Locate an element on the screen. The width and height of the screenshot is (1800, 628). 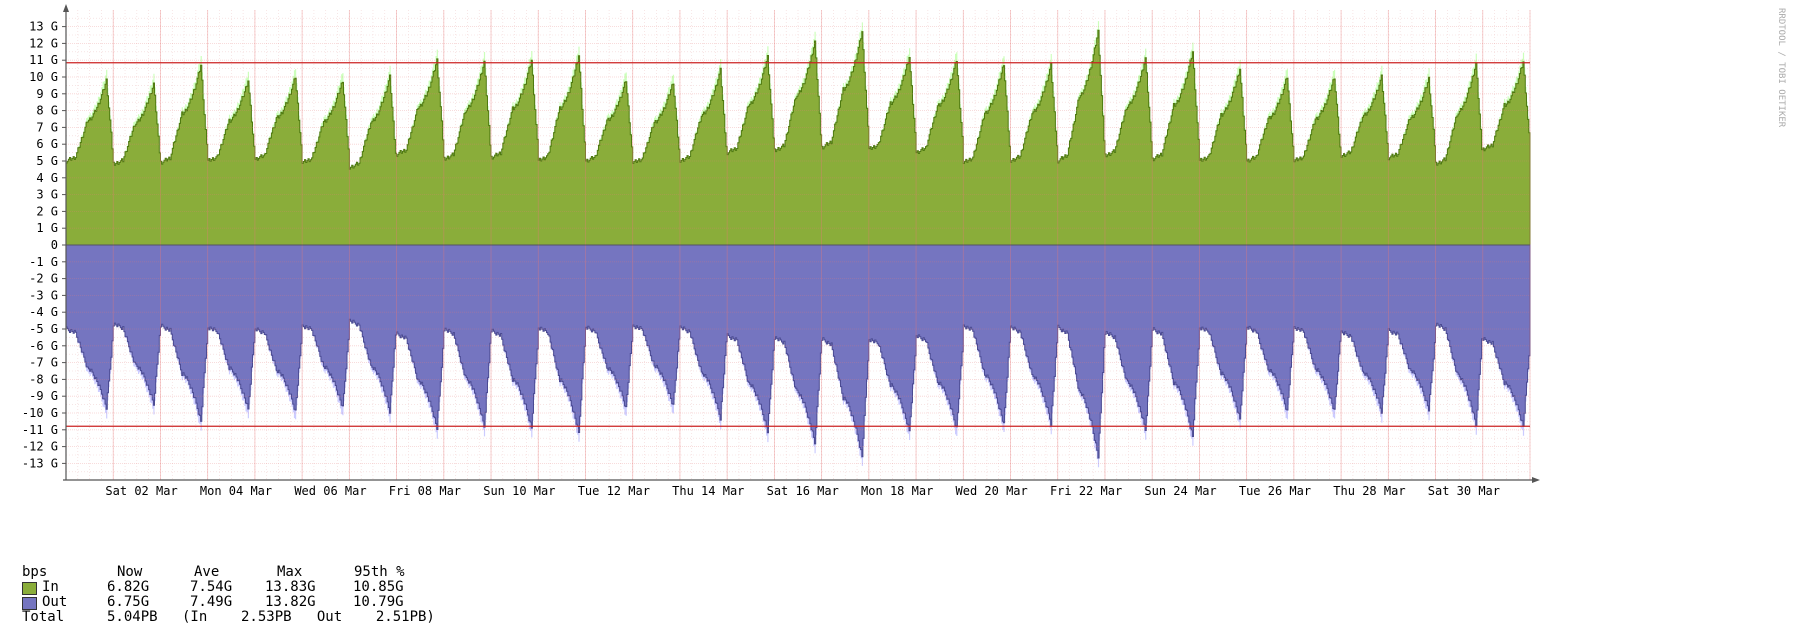
legend-total-label: Total is located at coordinates (43, 617).